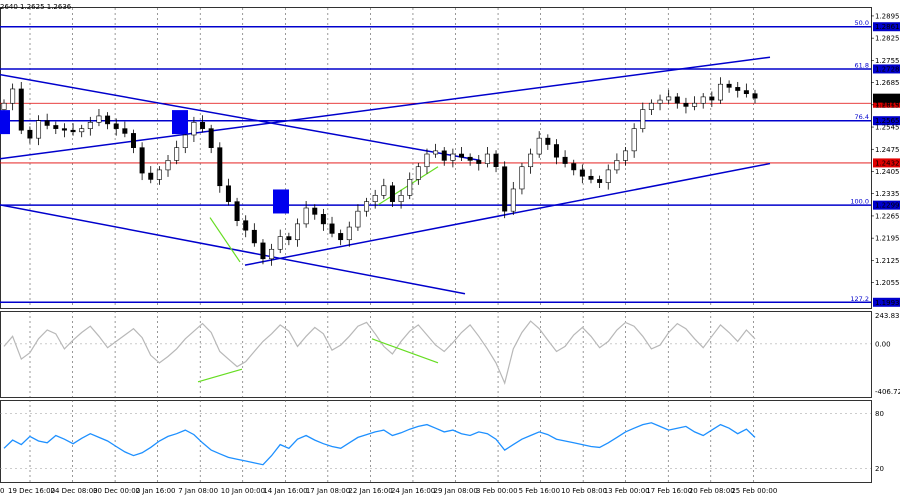 This screenshot has width=900, height=504. What do you see at coordinates (5, 122) in the screenshot?
I see `left-marker` at bounding box center [5, 122].